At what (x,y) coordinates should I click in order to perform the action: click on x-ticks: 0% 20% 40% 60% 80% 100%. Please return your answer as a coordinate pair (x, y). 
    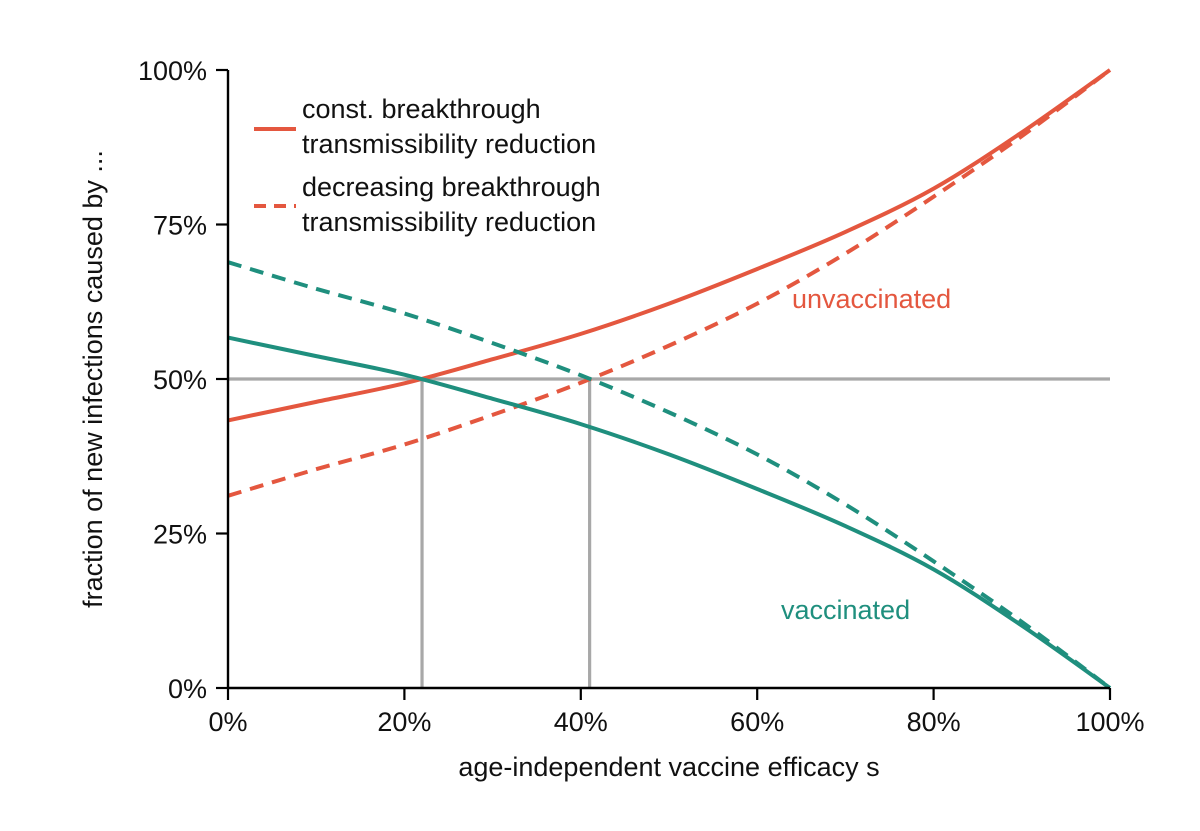
    Looking at the image, I should click on (676, 712).